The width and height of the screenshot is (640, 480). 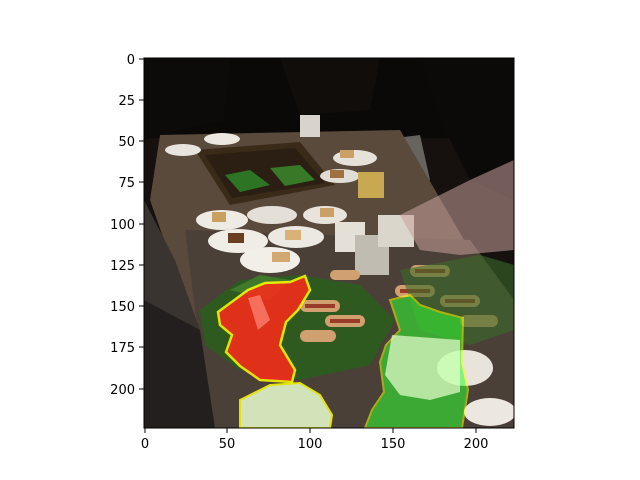 What do you see at coordinates (126, 183) in the screenshot?
I see `y-tick-label: 75` at bounding box center [126, 183].